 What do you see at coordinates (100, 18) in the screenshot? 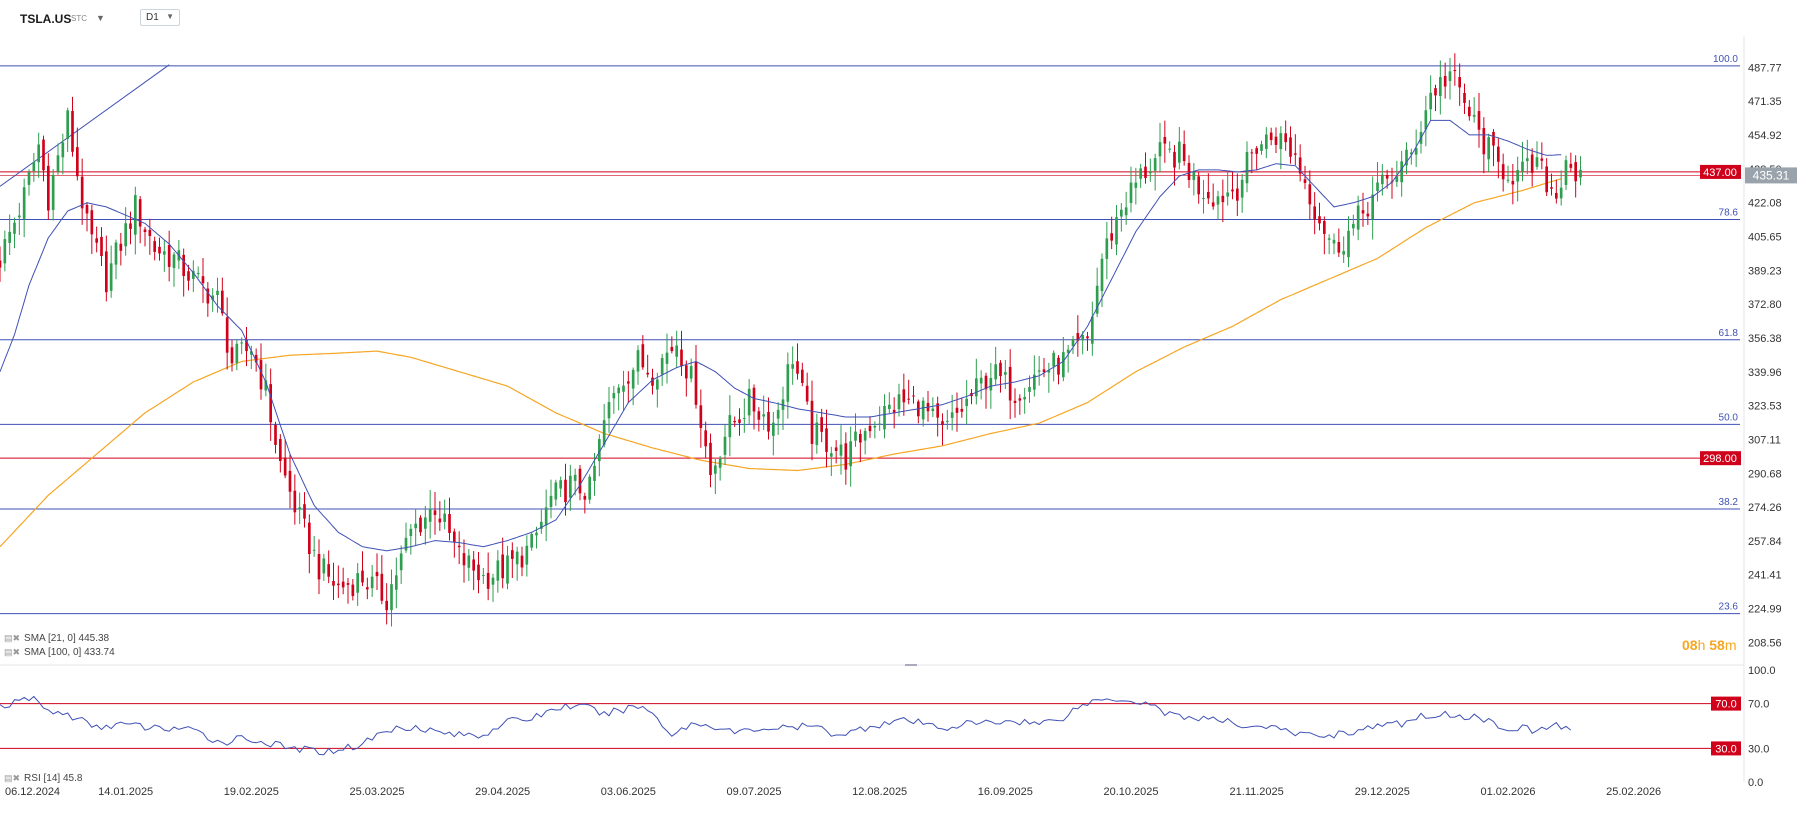
I see `symbol-dropdown-icon: ▼` at bounding box center [100, 18].